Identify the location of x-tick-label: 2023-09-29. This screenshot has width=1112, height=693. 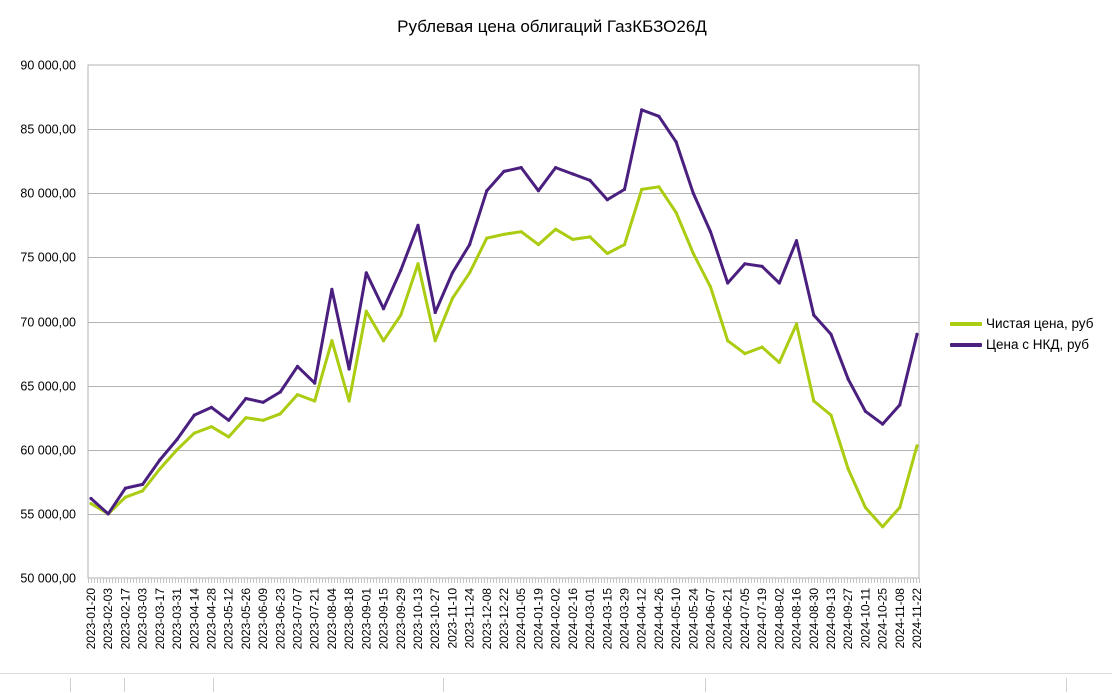
(401, 619).